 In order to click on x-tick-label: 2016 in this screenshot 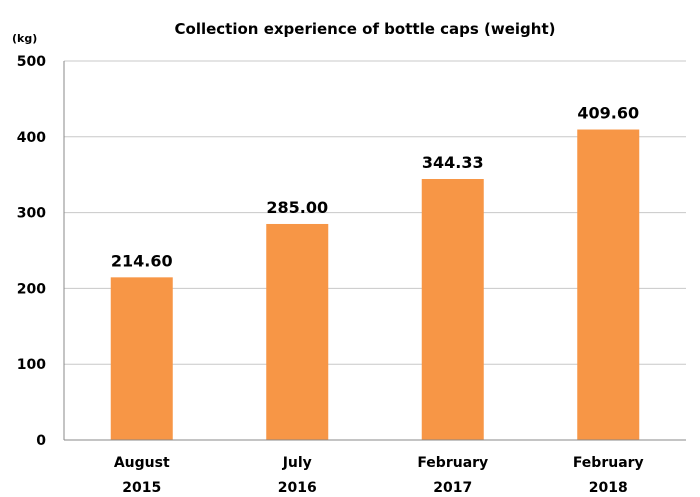, I will do `click(297, 488)`.